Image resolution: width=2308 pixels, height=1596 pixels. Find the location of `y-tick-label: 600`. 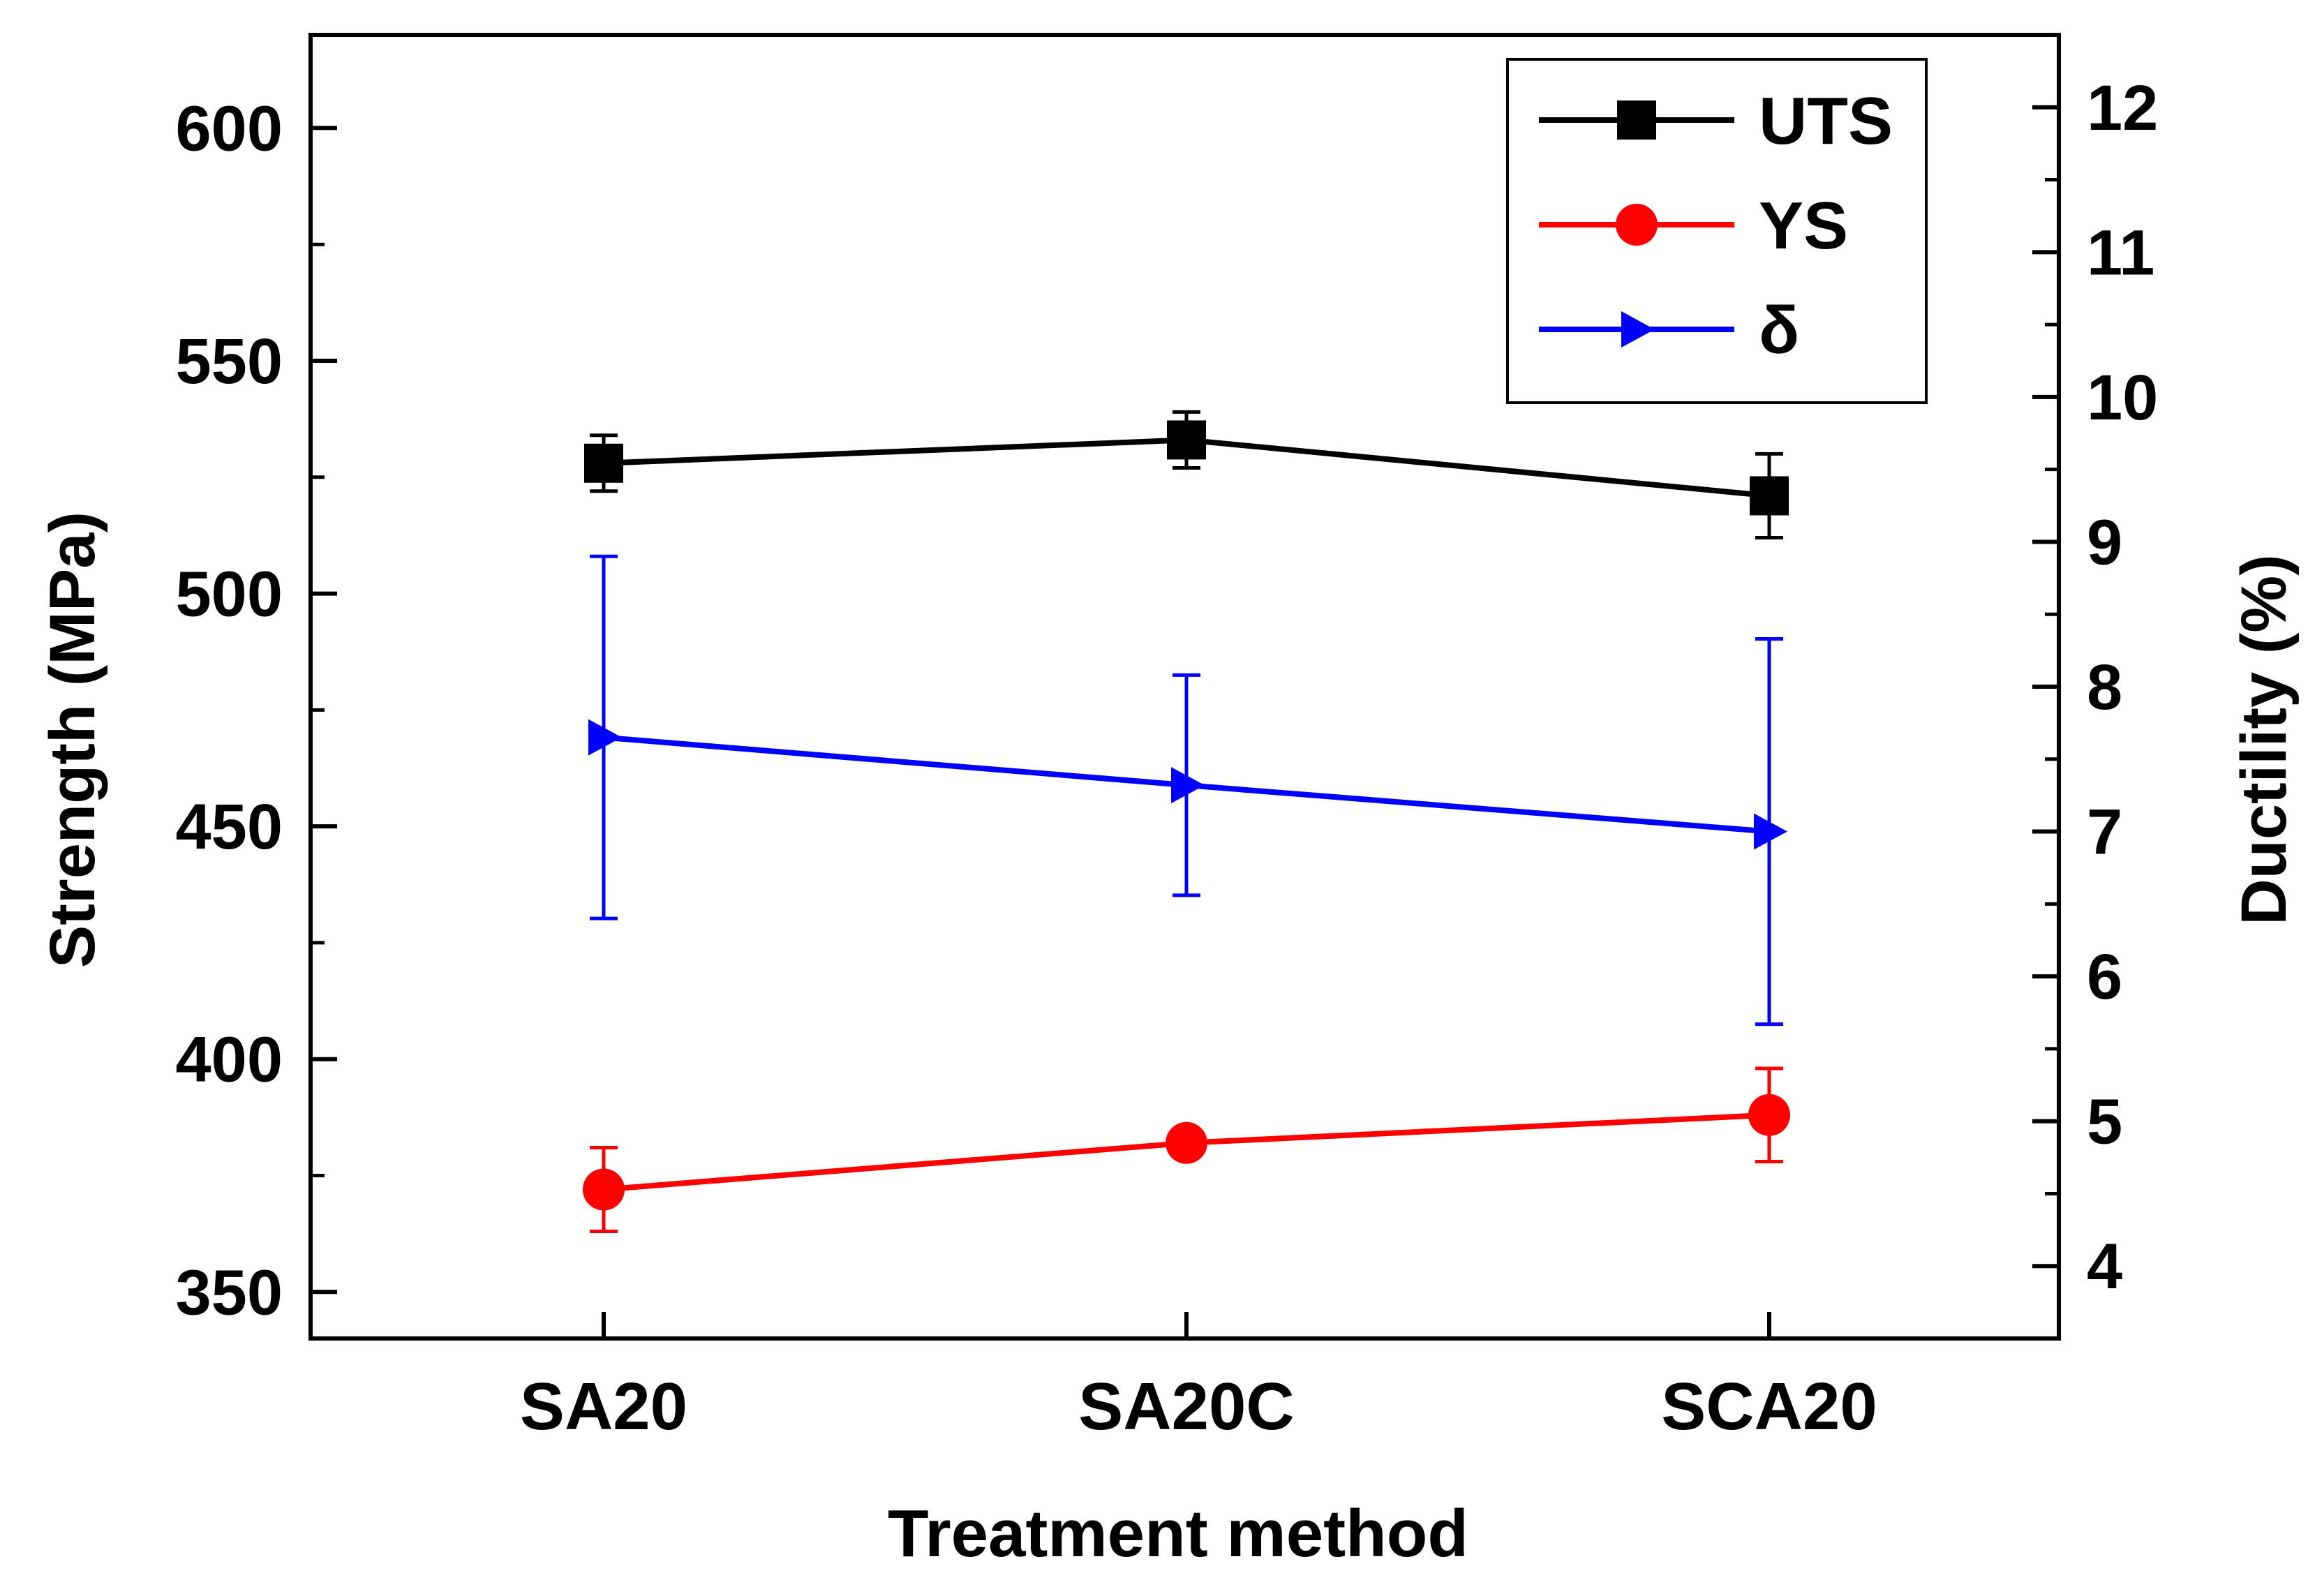

y-tick-label: 600 is located at coordinates (230, 128).